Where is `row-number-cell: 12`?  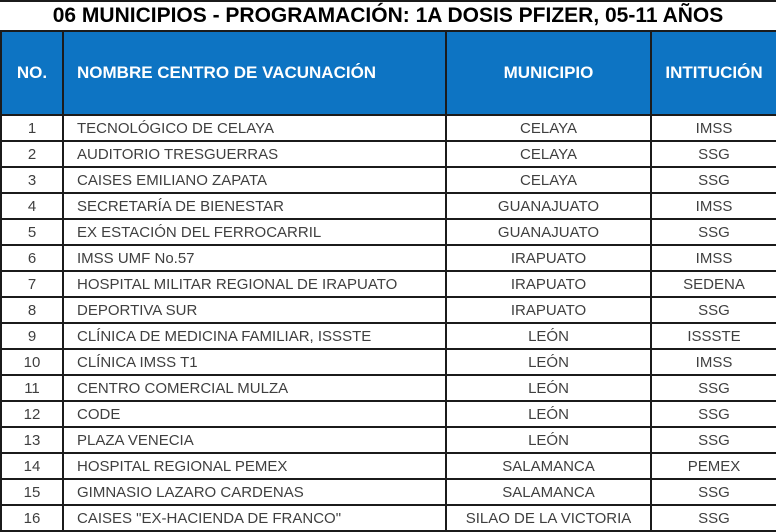
row-number-cell: 12 is located at coordinates (32, 414).